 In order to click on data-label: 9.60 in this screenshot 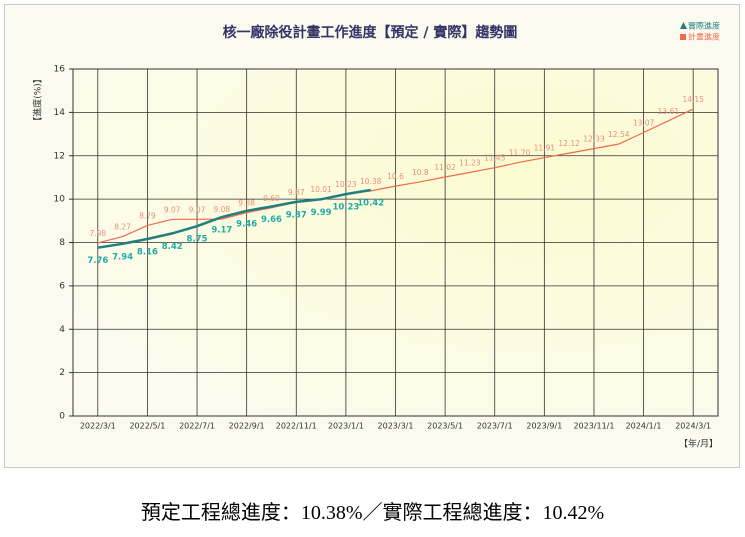, I will do `click(271, 198)`.